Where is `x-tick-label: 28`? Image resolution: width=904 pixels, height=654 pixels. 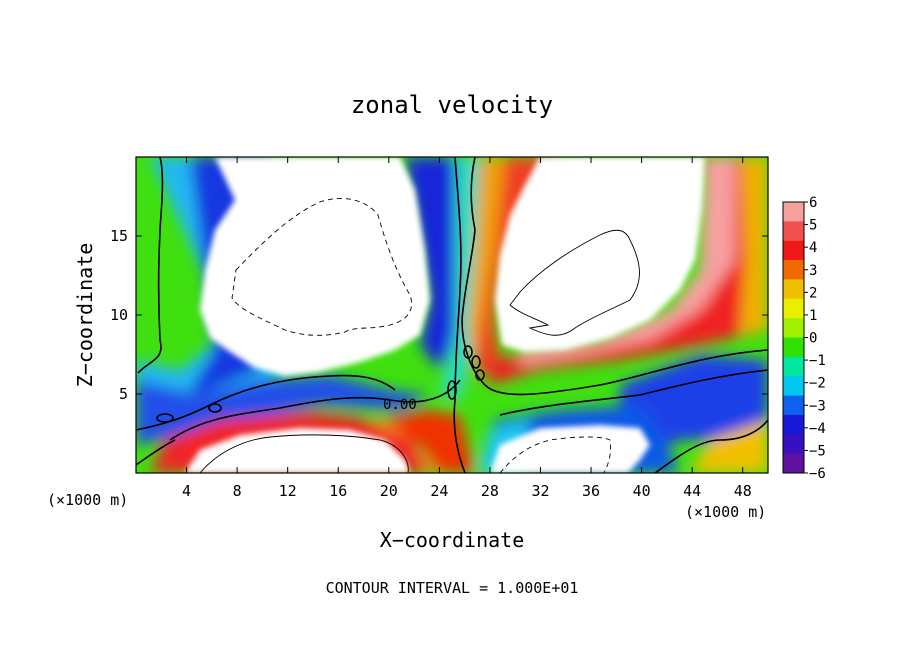
x-tick-label: 28 is located at coordinates (490, 491).